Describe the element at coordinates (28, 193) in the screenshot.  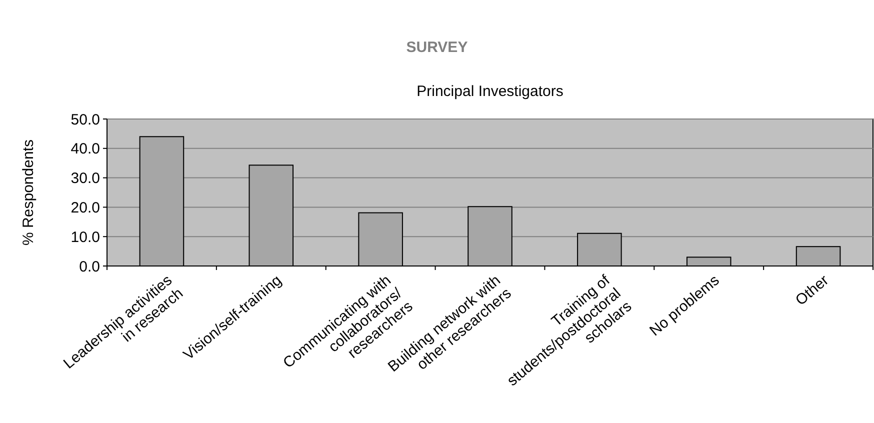
I see `y-axis-title: % Respondents` at that location.